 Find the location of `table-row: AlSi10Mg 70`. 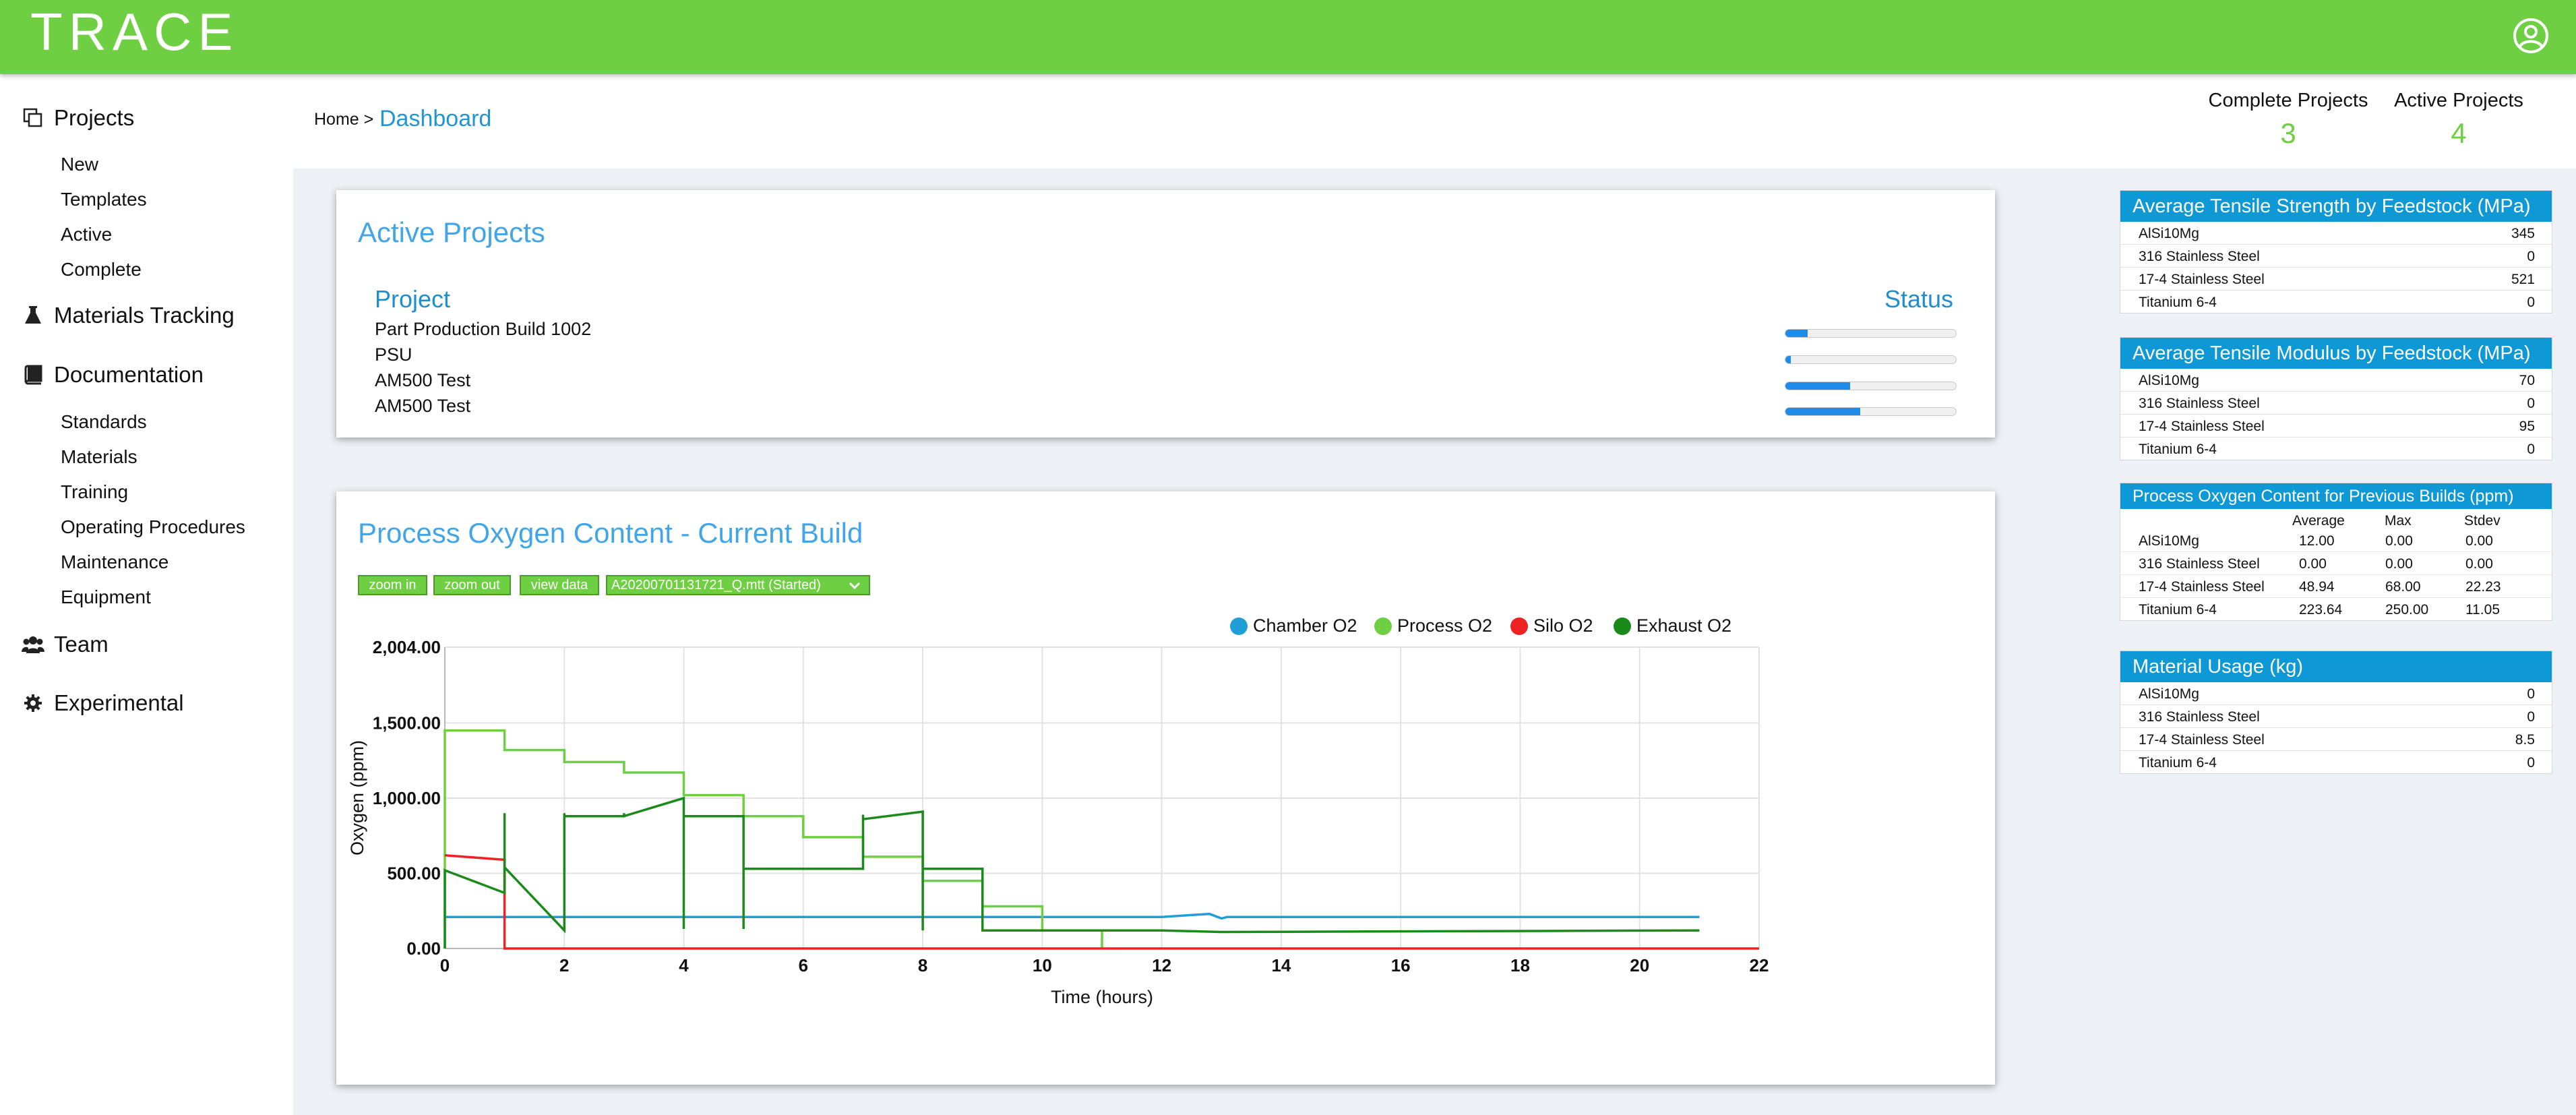

table-row: AlSi10Mg 70 is located at coordinates (2336, 380).